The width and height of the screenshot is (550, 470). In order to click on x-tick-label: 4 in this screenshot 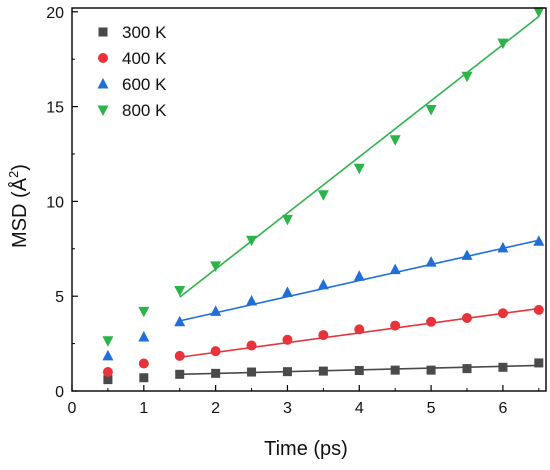, I will do `click(359, 408)`.